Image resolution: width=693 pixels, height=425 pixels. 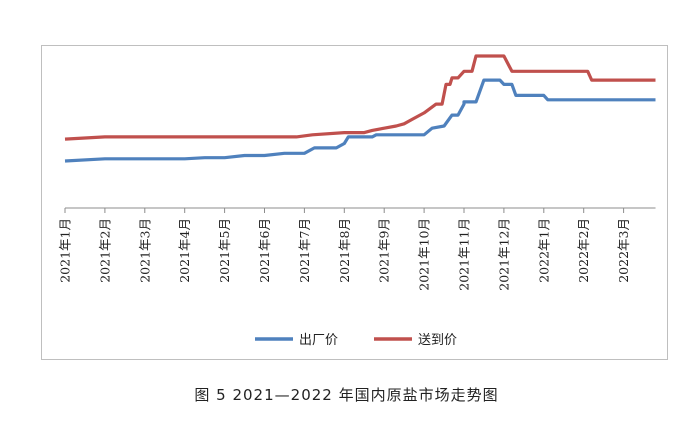 I want to click on x-tick-label: 2021年6月, so click(x=264, y=250).